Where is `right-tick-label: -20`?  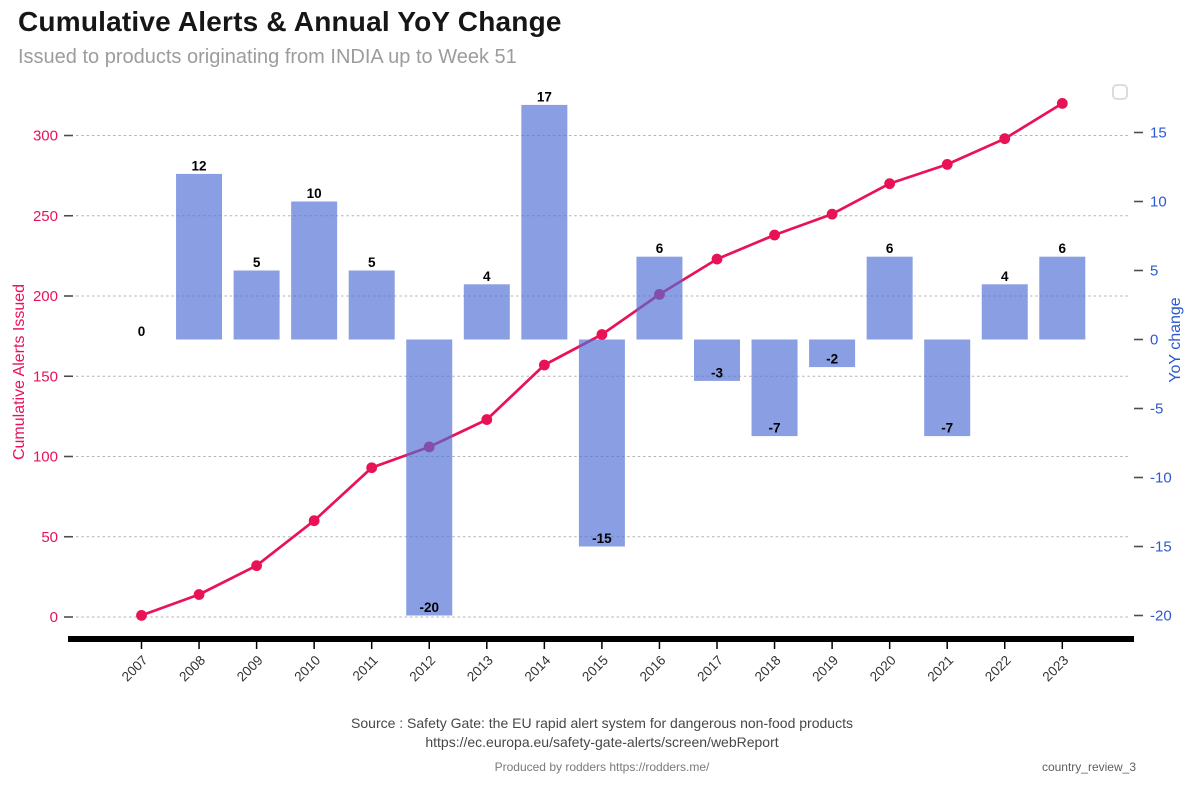 right-tick-label: -20 is located at coordinates (1161, 616).